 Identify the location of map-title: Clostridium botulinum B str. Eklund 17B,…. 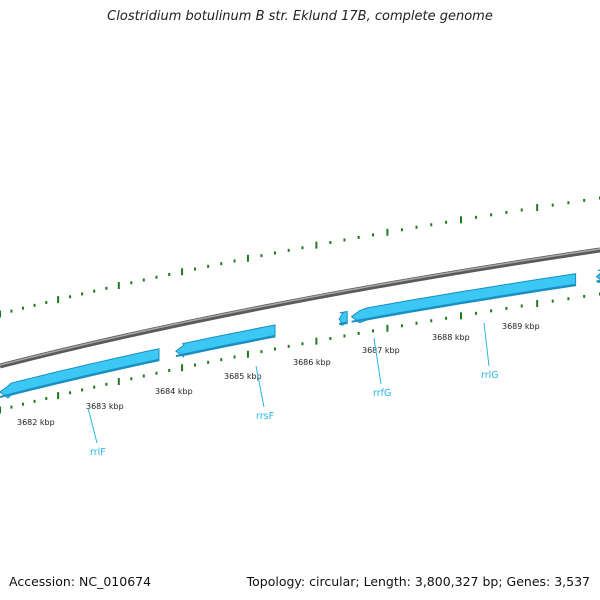
(300, 16).